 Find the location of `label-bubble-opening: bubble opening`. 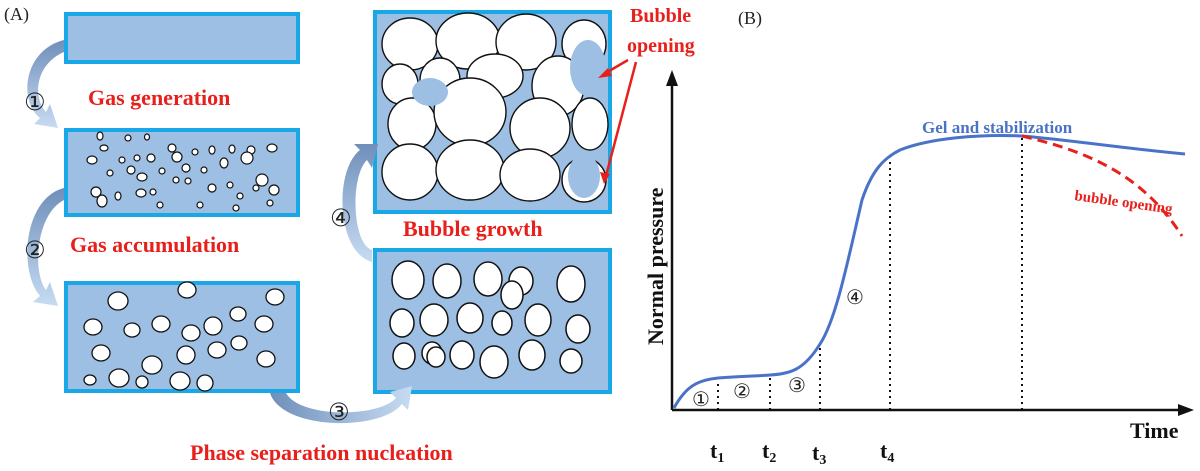

label-bubble-opening: bubble opening is located at coordinates (1123, 203).